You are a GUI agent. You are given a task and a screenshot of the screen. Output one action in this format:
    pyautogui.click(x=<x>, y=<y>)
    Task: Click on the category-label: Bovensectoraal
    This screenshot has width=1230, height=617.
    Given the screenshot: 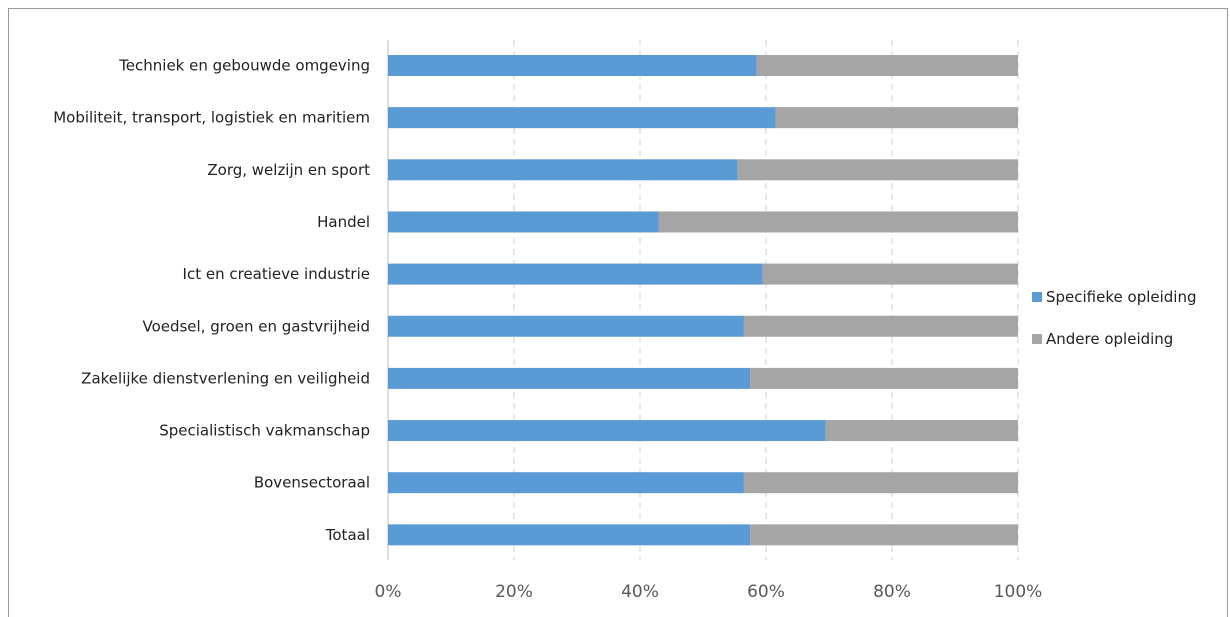 What is the action you would take?
    pyautogui.click(x=312, y=483)
    